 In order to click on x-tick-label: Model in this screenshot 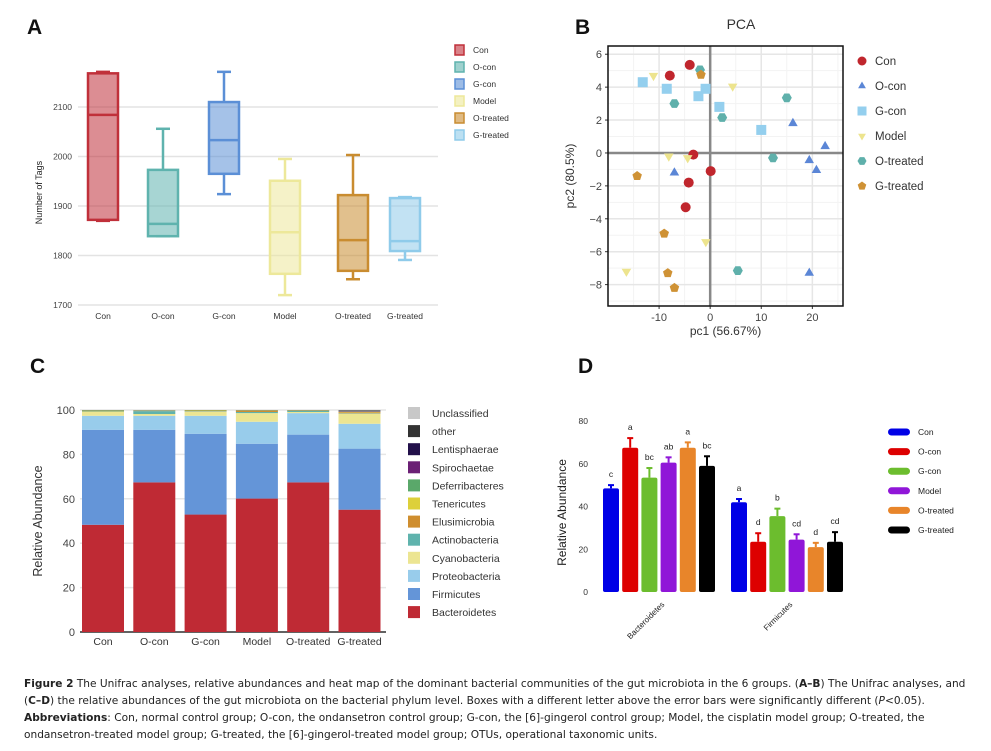, I will do `click(284, 316)`.